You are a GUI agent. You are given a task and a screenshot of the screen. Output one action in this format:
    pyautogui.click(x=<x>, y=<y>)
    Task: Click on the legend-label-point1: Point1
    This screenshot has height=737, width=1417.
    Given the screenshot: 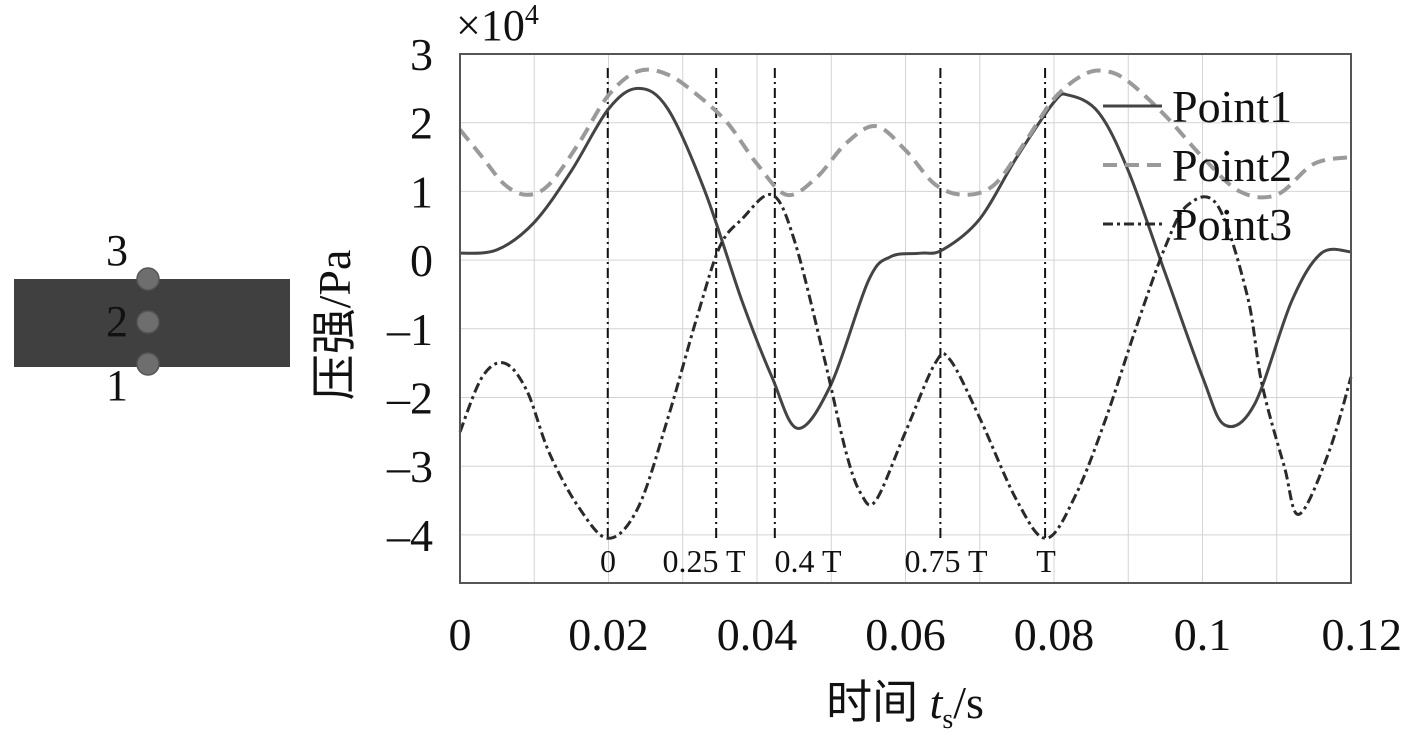 What is the action you would take?
    pyautogui.click(x=1232, y=106)
    